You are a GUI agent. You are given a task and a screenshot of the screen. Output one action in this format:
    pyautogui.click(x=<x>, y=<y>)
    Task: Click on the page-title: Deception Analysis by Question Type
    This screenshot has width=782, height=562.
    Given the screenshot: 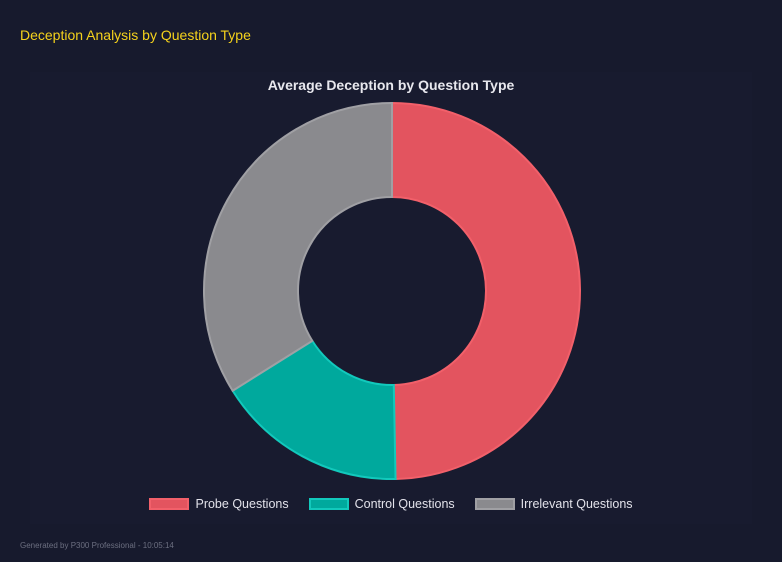 What is the action you would take?
    pyautogui.click(x=135, y=35)
    